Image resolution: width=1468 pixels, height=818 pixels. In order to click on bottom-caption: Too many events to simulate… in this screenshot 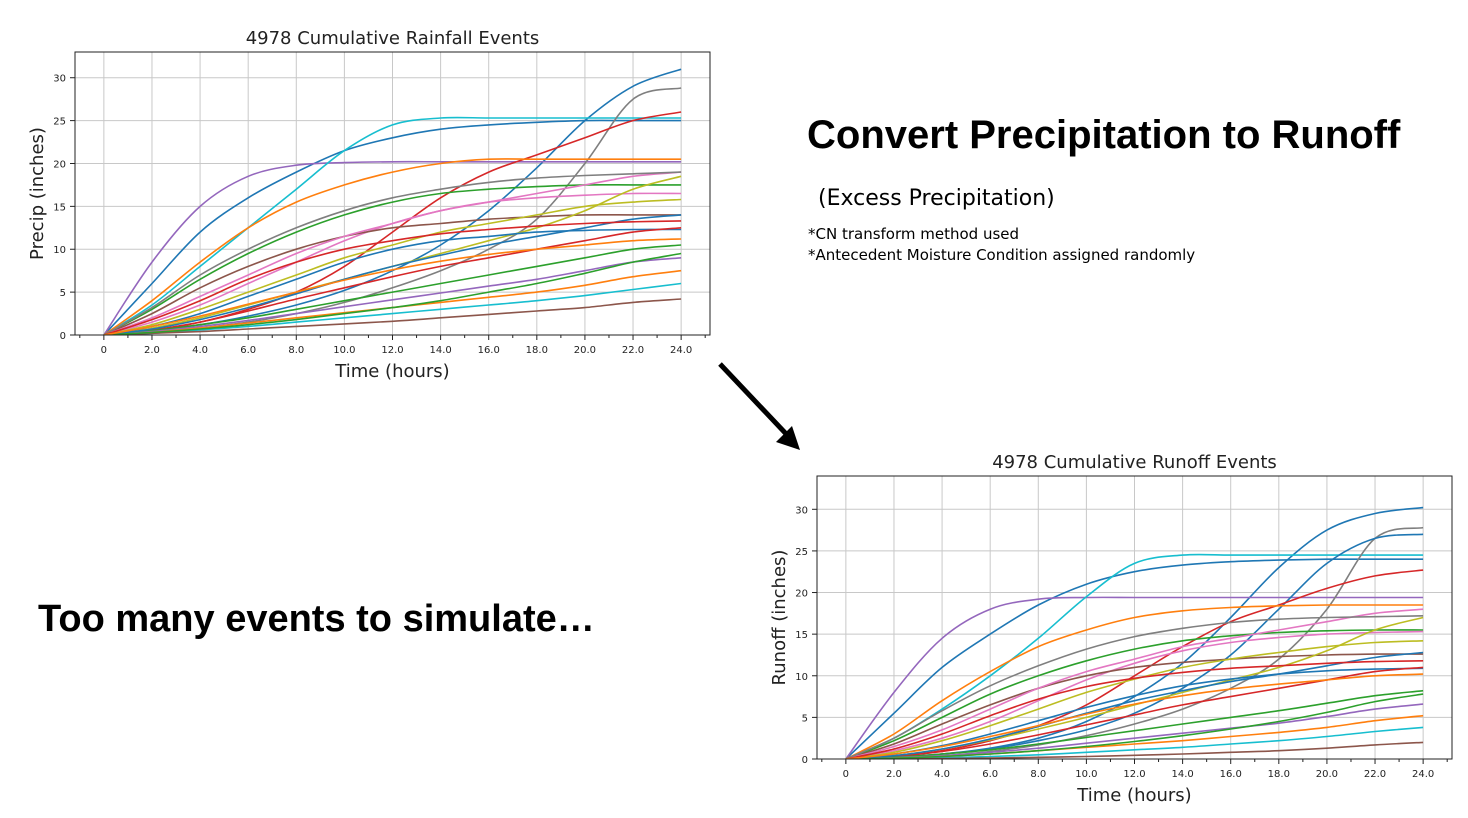, I will do `click(316, 619)`.